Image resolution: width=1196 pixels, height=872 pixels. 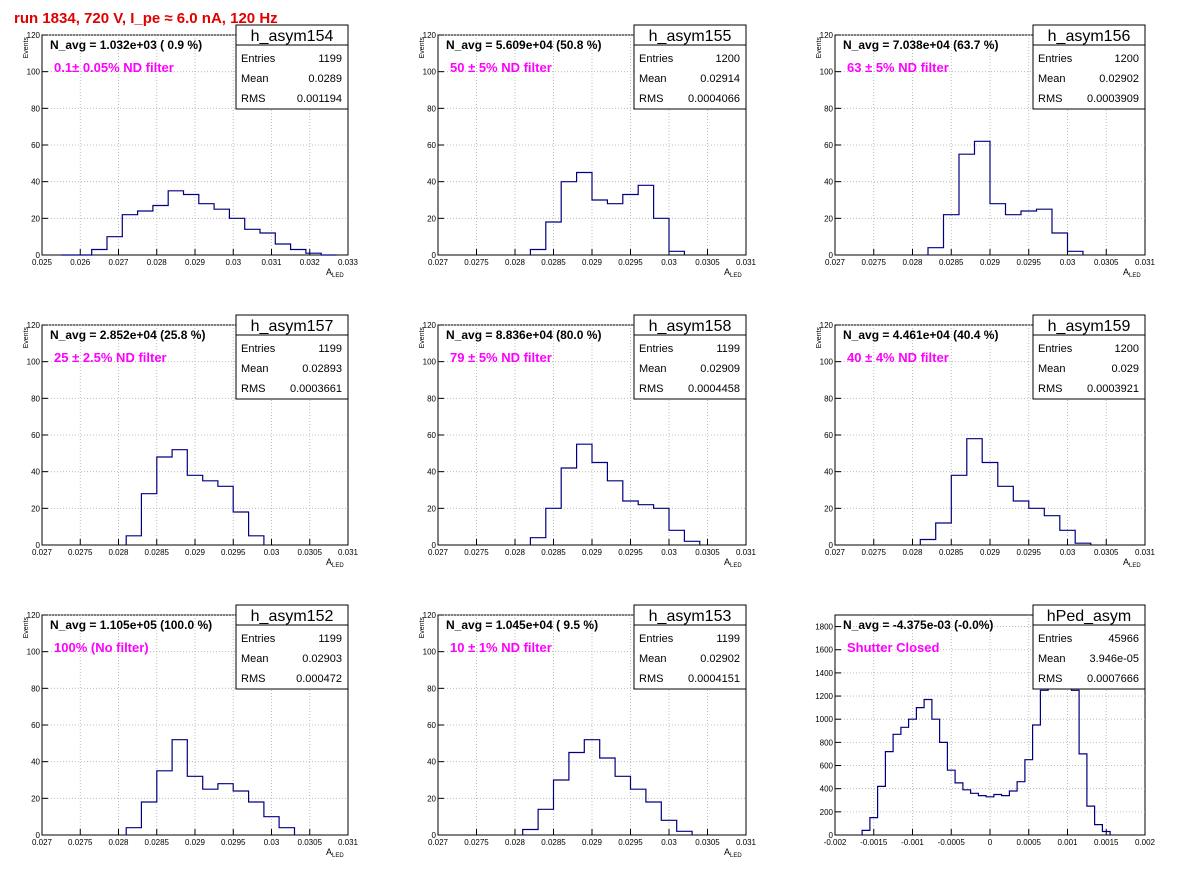 What do you see at coordinates (292, 326) in the screenshot?
I see `histogram-name: h_asym157` at bounding box center [292, 326].